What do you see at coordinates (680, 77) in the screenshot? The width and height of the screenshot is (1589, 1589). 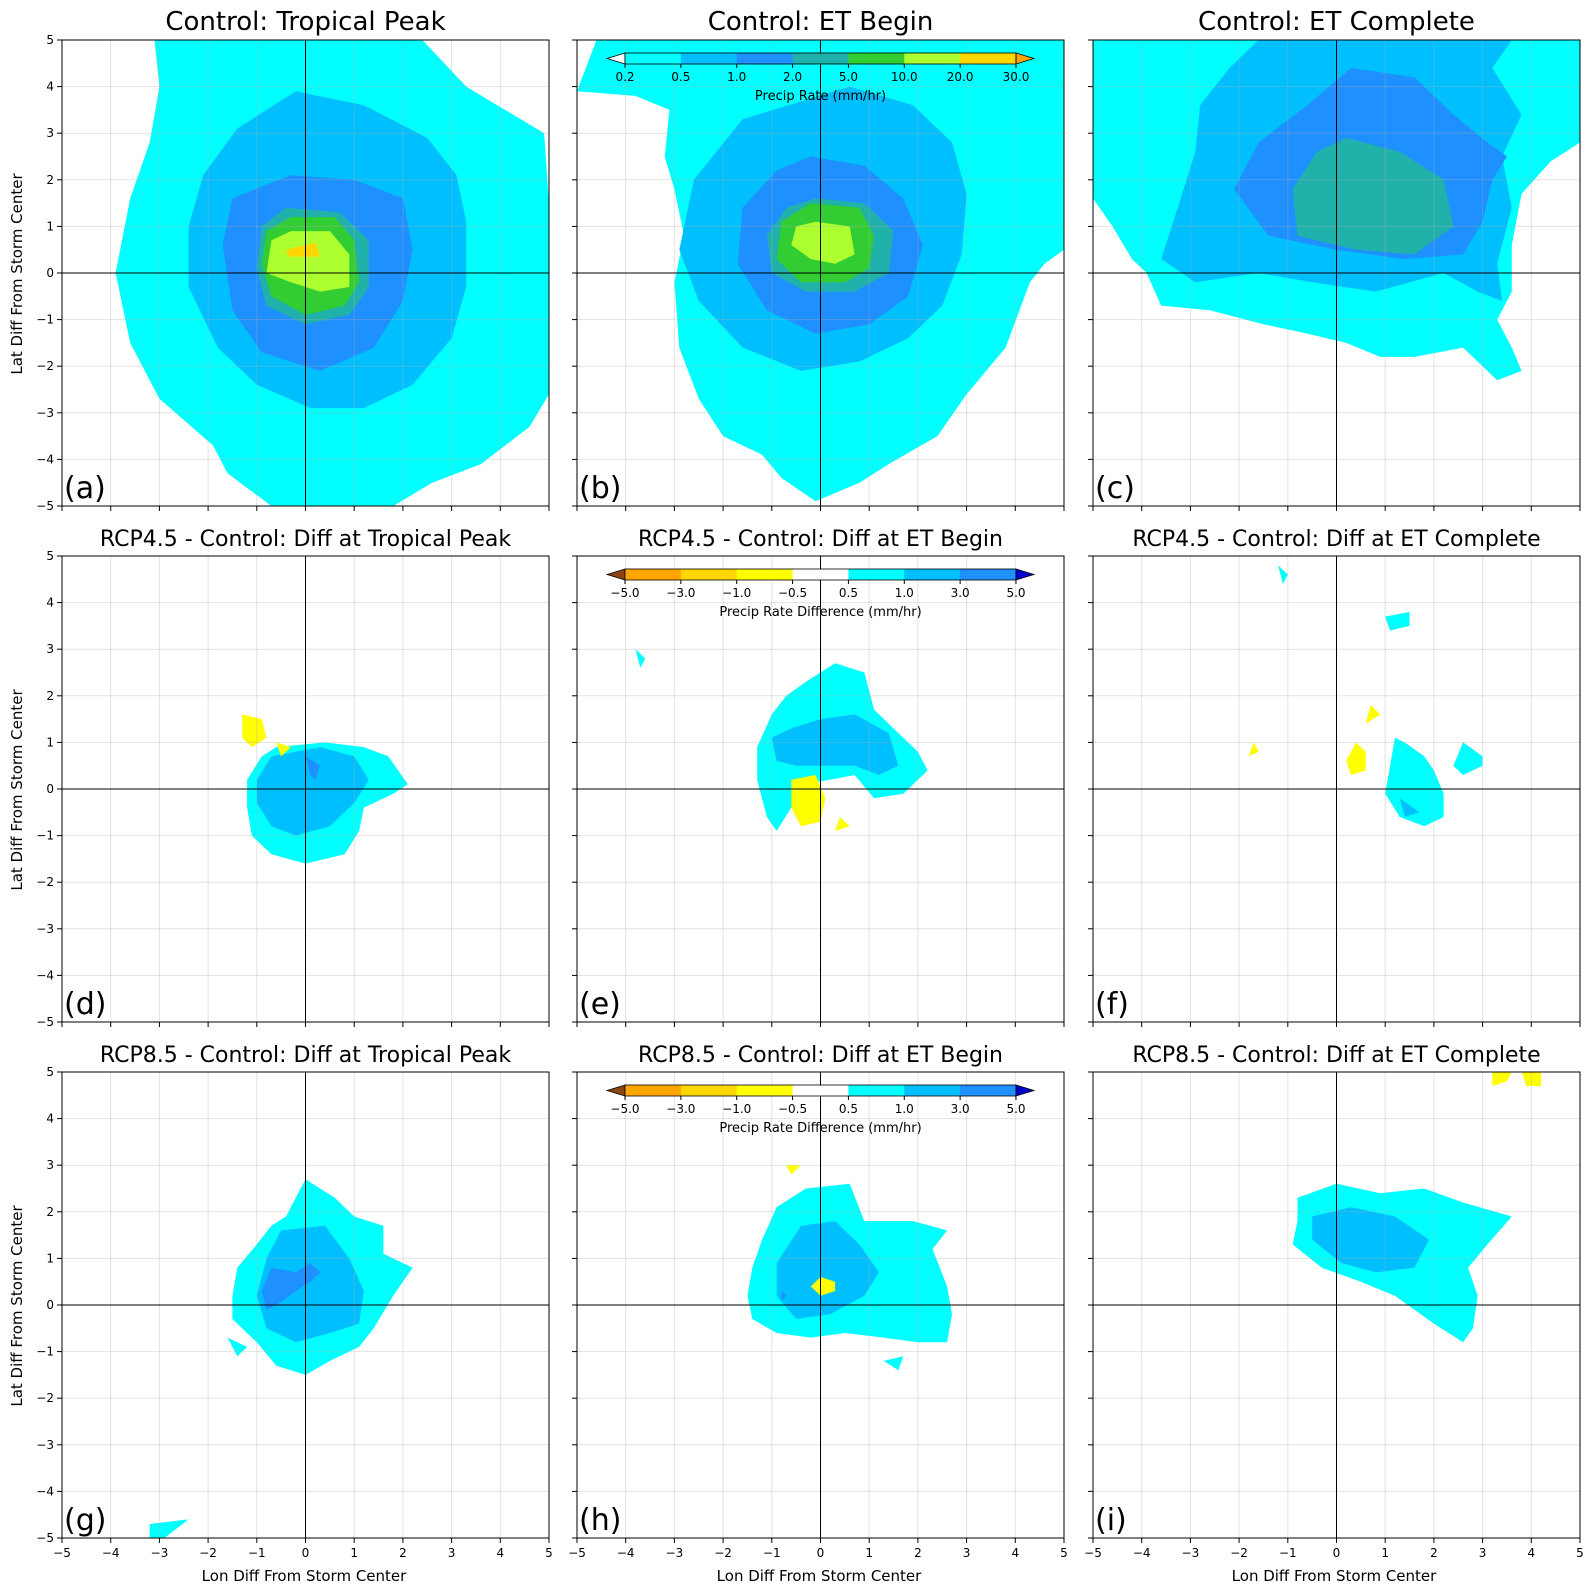 I see `colorbar-tick-label: 0.5` at bounding box center [680, 77].